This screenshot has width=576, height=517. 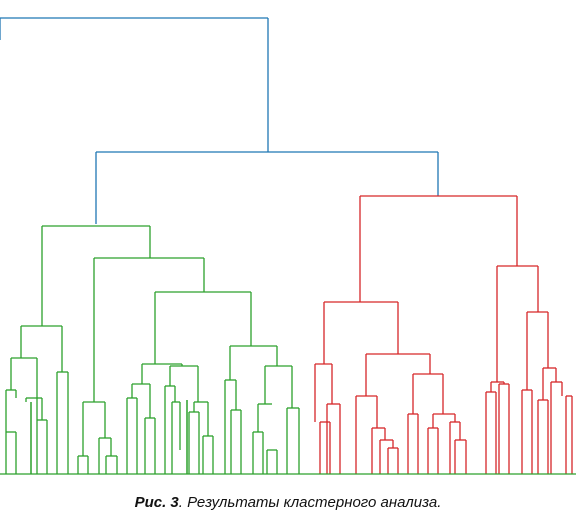 What do you see at coordinates (310, 502) in the screenshot?
I see `caption-text: . Результаты кластерного анализа.` at bounding box center [310, 502].